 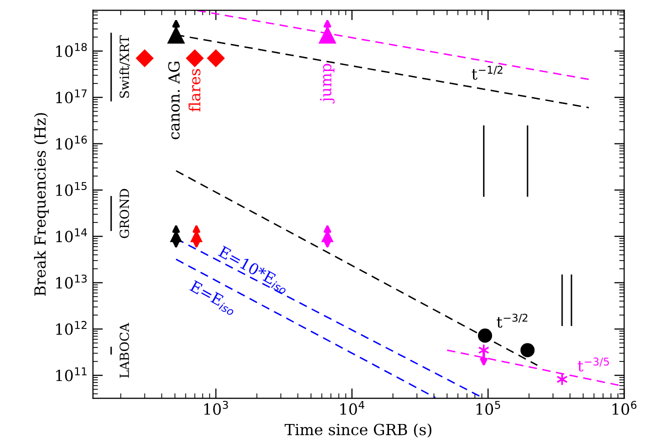 What do you see at coordinates (593, 365) in the screenshot?
I see `annotation: t$^{−3/5}$` at bounding box center [593, 365].